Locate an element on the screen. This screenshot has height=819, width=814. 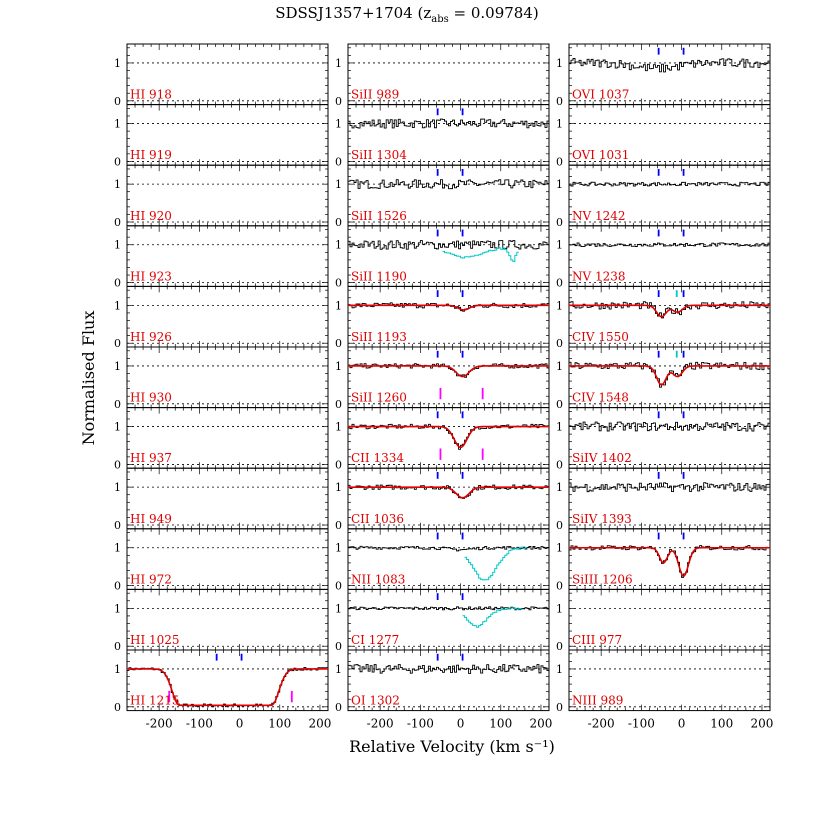
ion-label: HI 918 is located at coordinates (151, 95).